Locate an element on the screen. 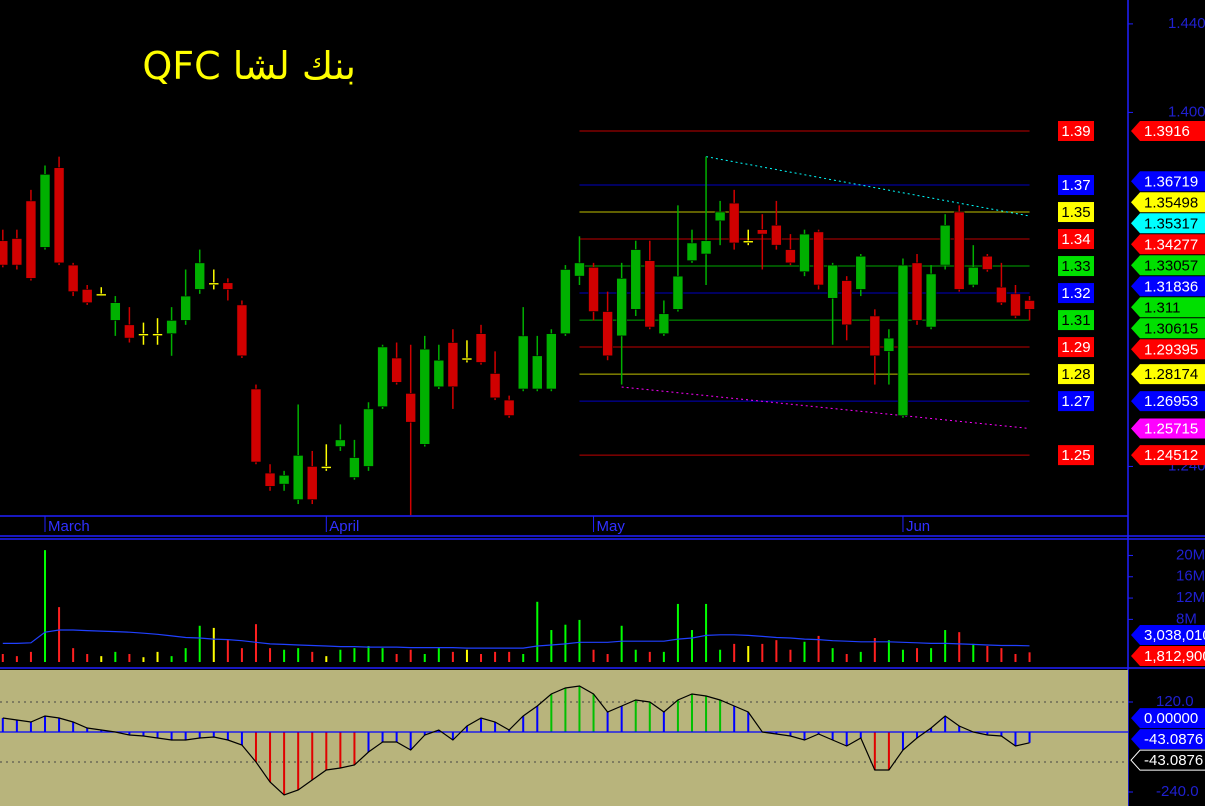 The height and width of the screenshot is (806, 1205). level-label: 1.32 is located at coordinates (1075, 293).